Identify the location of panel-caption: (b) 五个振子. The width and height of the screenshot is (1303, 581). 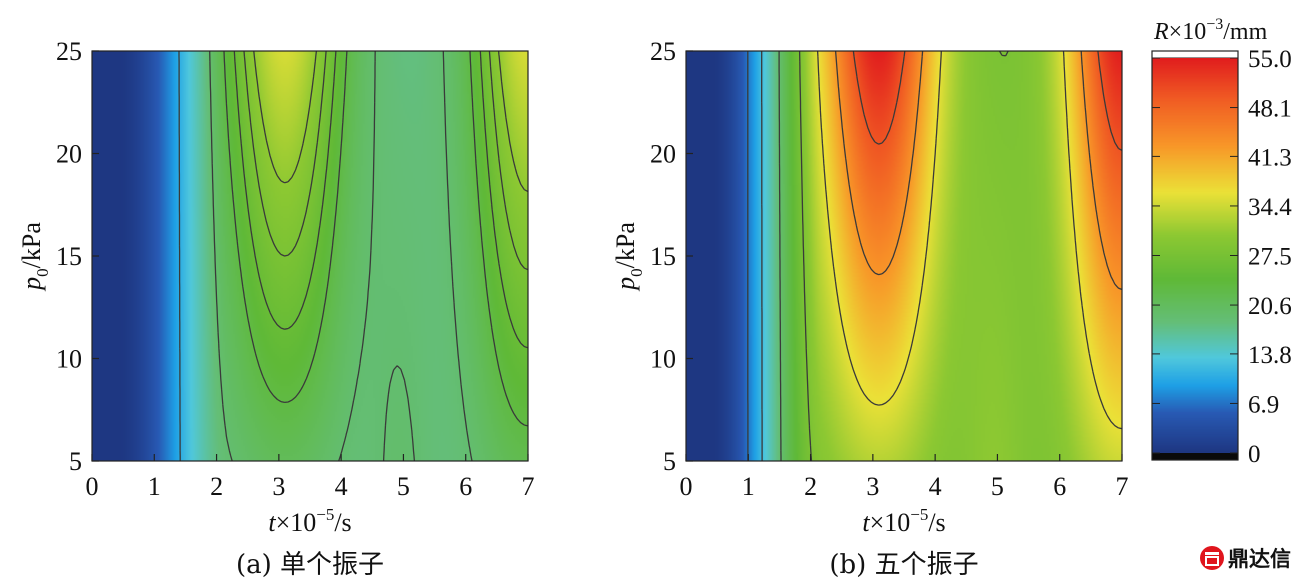
(903, 565).